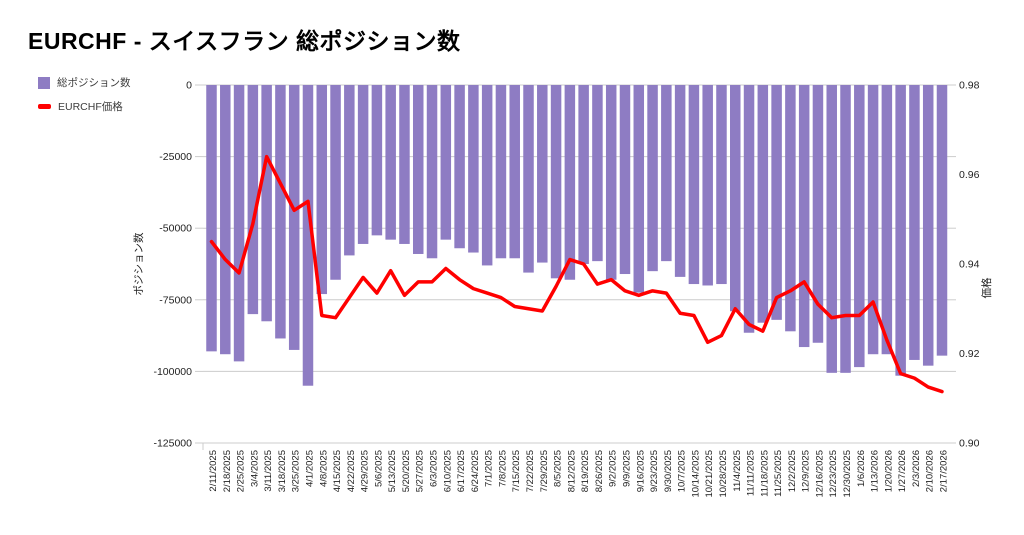 The height and width of the screenshot is (535, 1024). Describe the element at coordinates (44, 106) in the screenshot. I see `line-series-swatch-icon` at that location.